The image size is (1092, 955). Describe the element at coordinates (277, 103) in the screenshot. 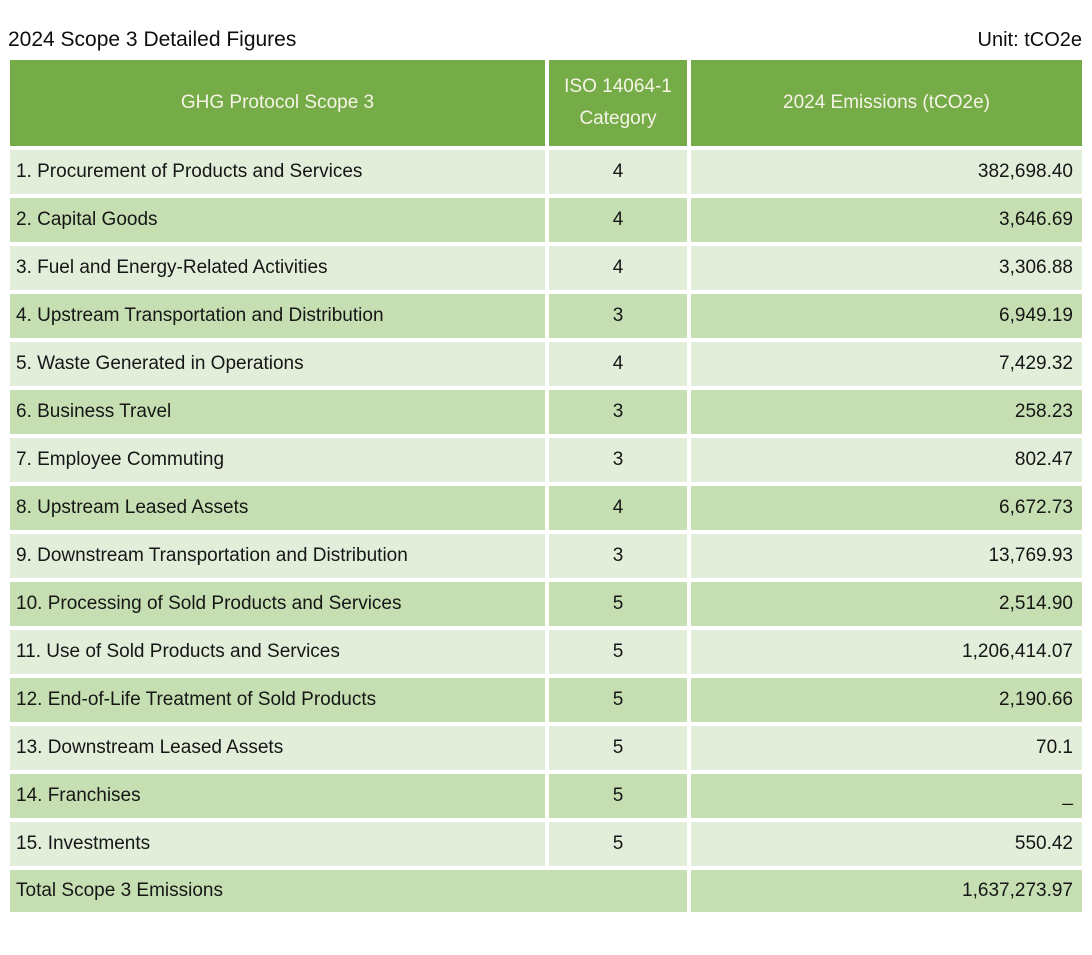

I see `header-ghg-protocol-scope3: GHG Protocol Scope 3` at that location.